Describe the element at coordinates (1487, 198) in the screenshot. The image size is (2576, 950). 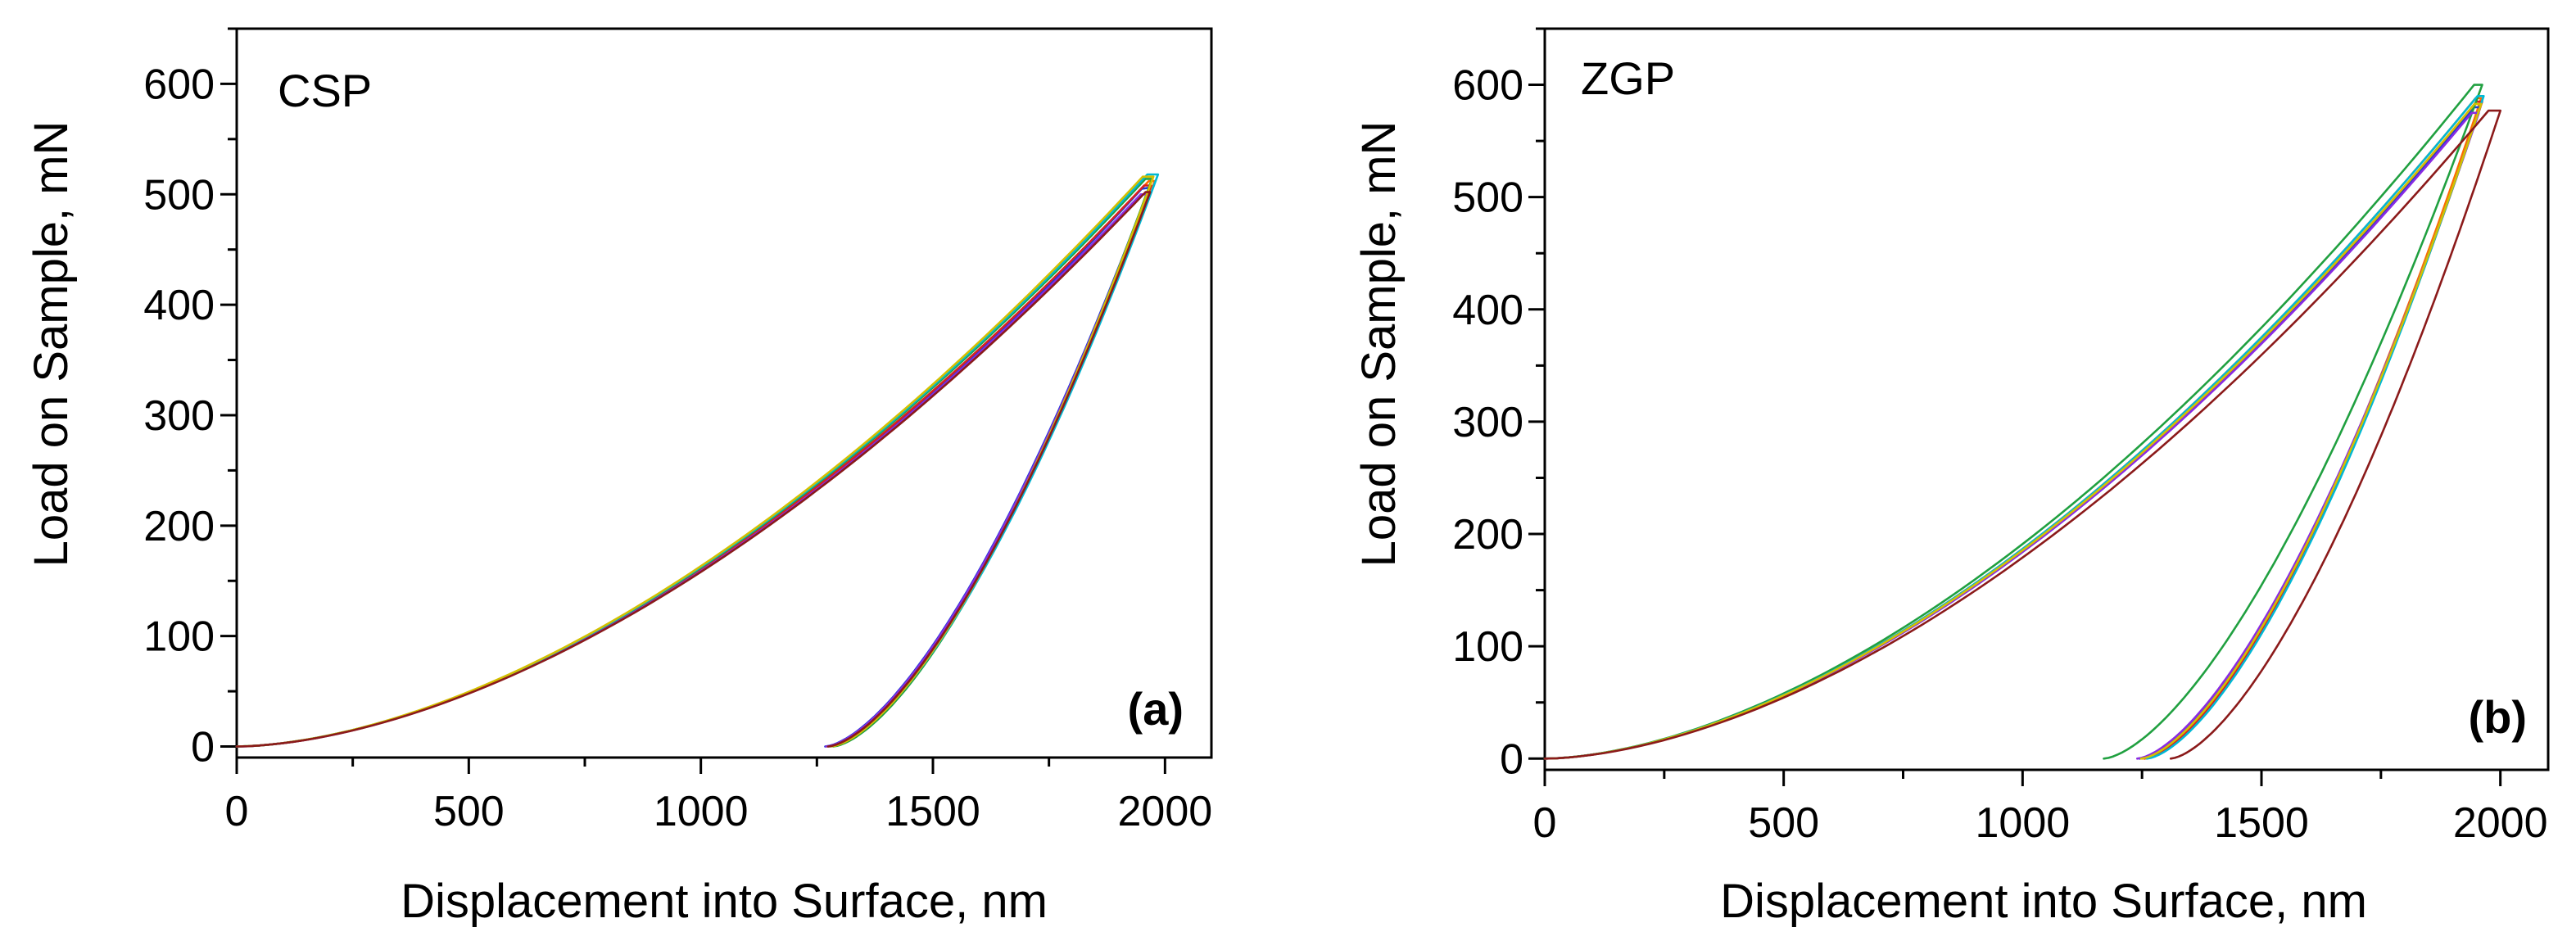
I see `panel-b-y-tick-label: 500` at that location.